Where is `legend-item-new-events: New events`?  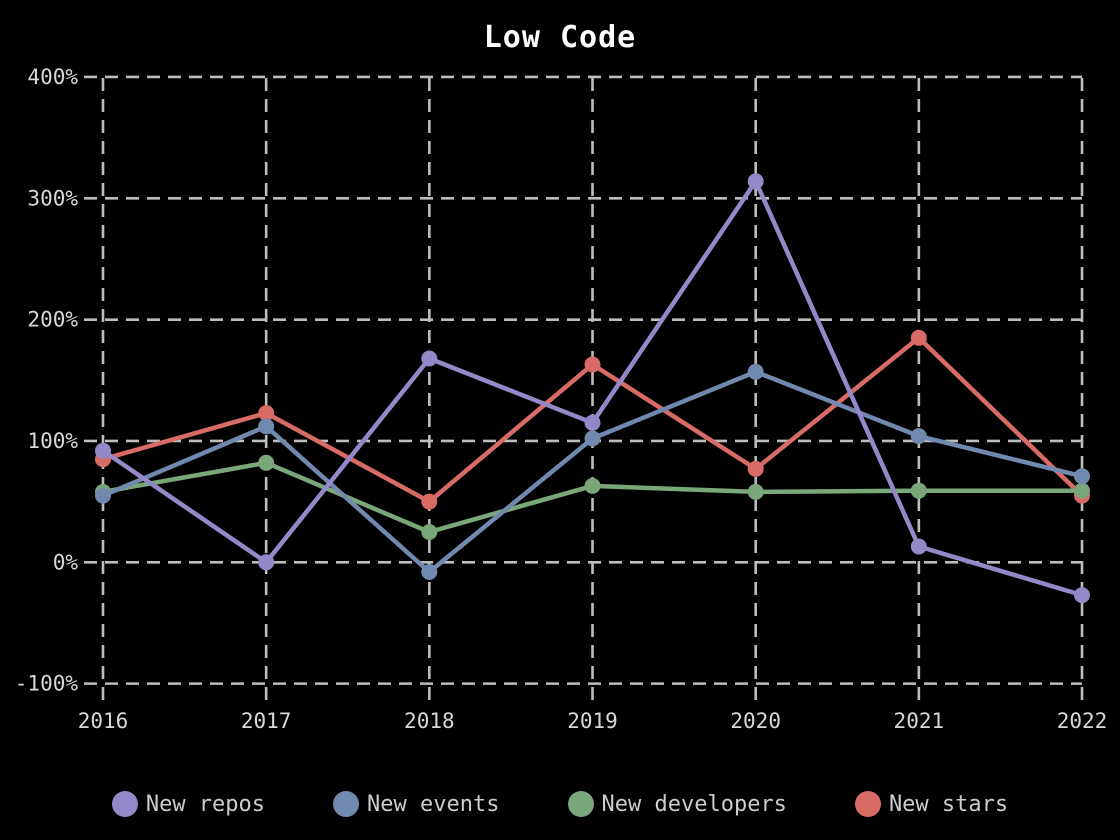 legend-item-new-events: New events is located at coordinates (416, 804).